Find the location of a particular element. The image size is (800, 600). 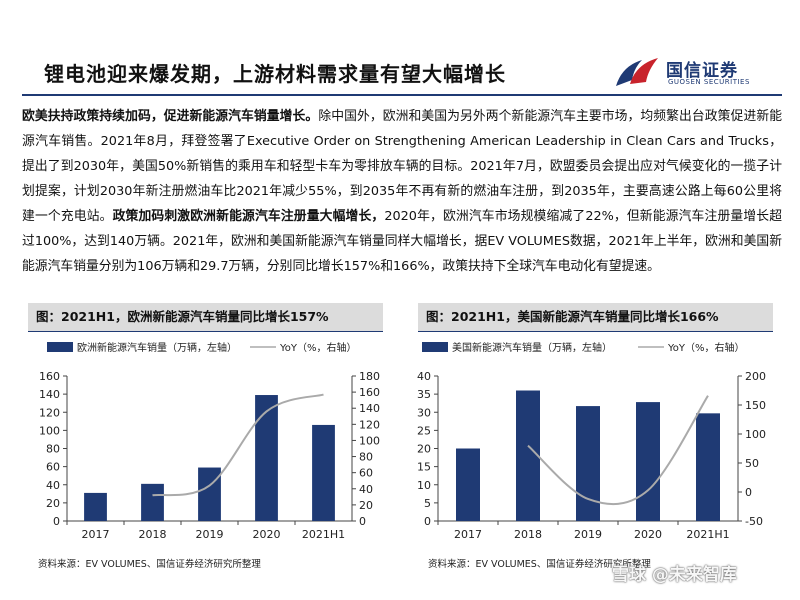

lead-statement: 欧美扶持政策持续加码，促进新能源汽车销量增长。 is located at coordinates (170, 116).